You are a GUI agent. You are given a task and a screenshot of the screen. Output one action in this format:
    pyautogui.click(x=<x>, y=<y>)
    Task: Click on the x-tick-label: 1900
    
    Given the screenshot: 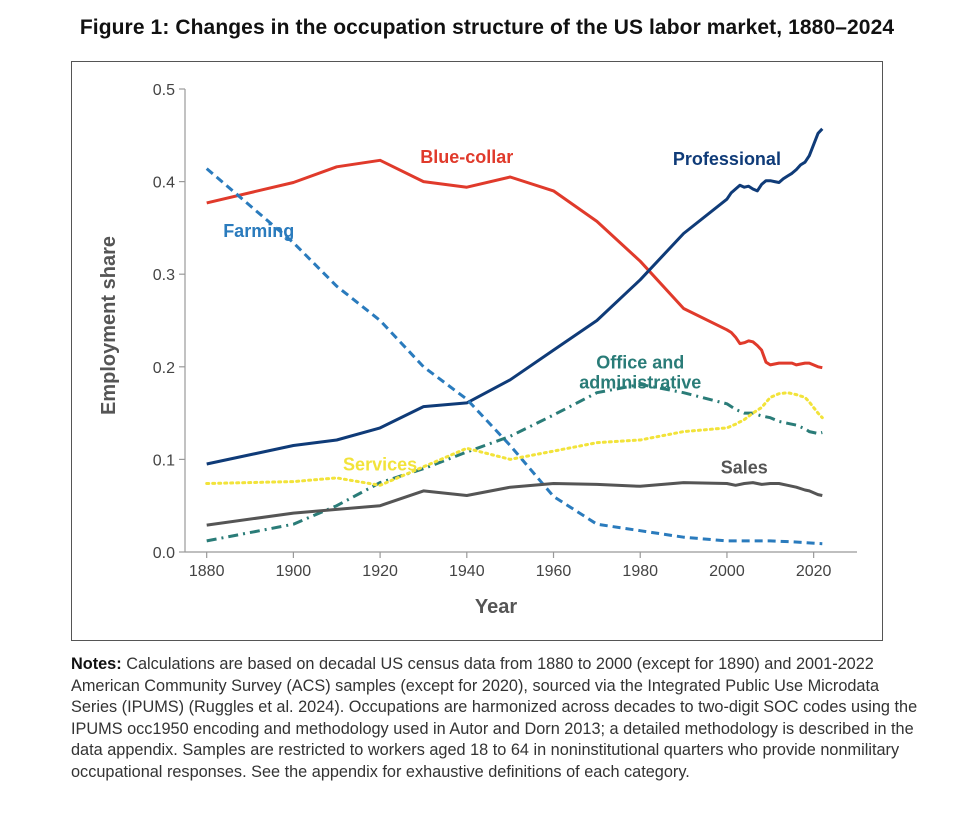 What is the action you would take?
    pyautogui.click(x=294, y=571)
    